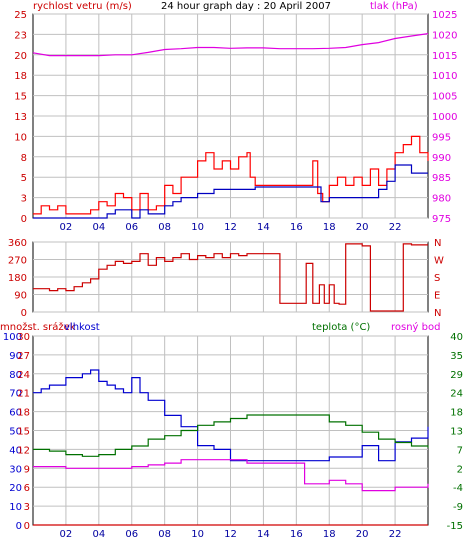  What do you see at coordinates (455, 526) in the screenshot?
I see `temp-tick-label: -15` at bounding box center [455, 526].